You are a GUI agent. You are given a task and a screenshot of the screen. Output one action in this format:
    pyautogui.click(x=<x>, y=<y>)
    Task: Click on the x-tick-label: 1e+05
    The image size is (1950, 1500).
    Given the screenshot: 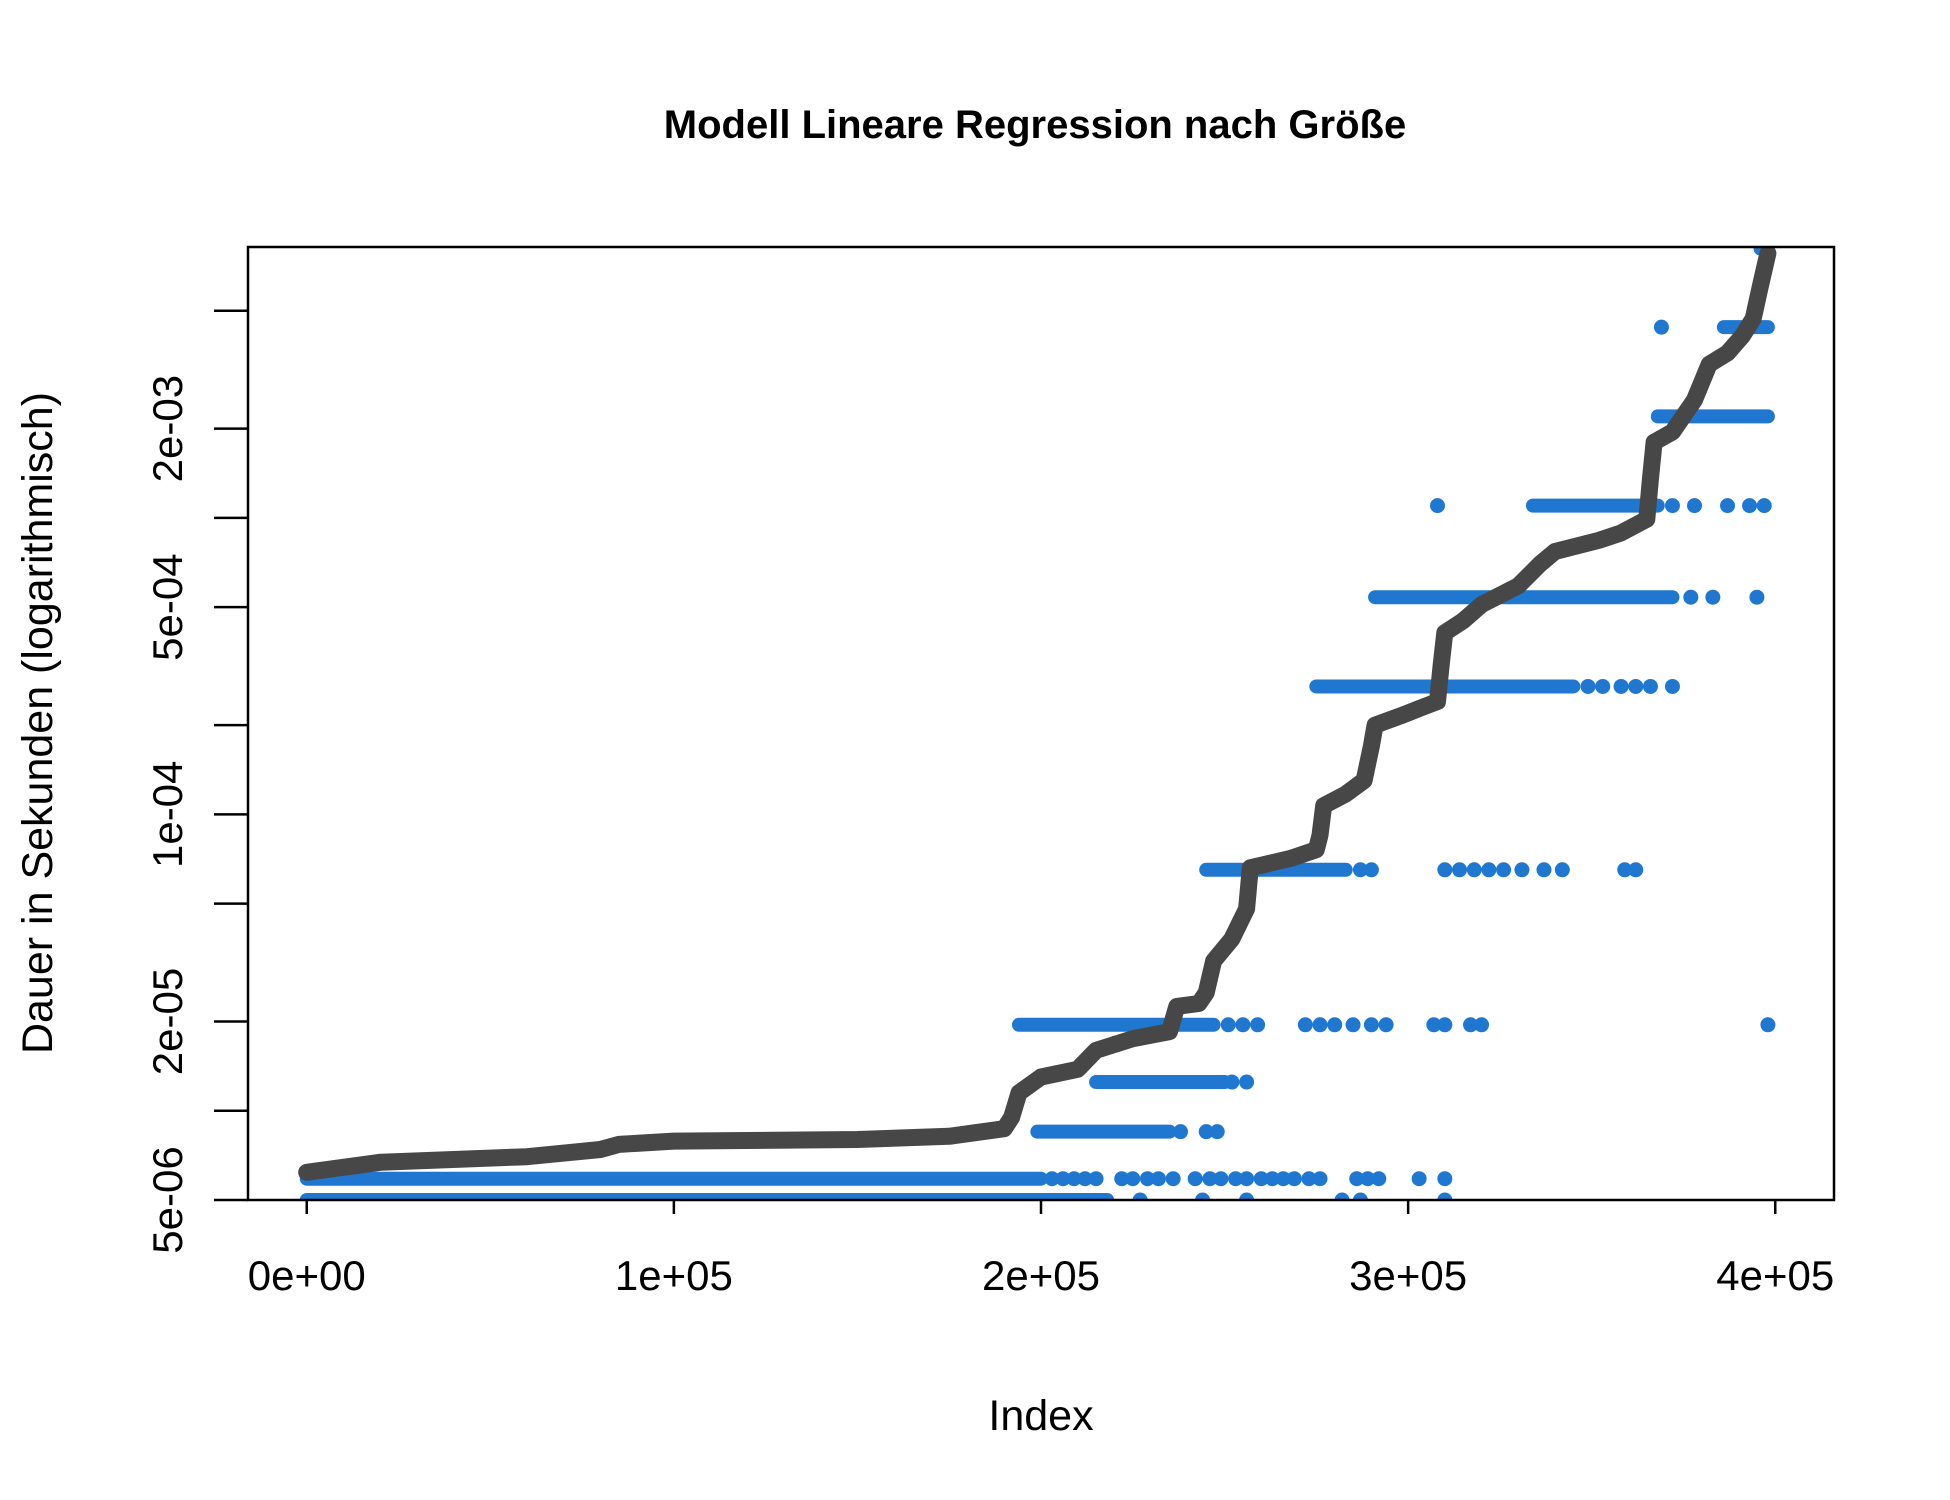 What is the action you would take?
    pyautogui.click(x=674, y=1275)
    